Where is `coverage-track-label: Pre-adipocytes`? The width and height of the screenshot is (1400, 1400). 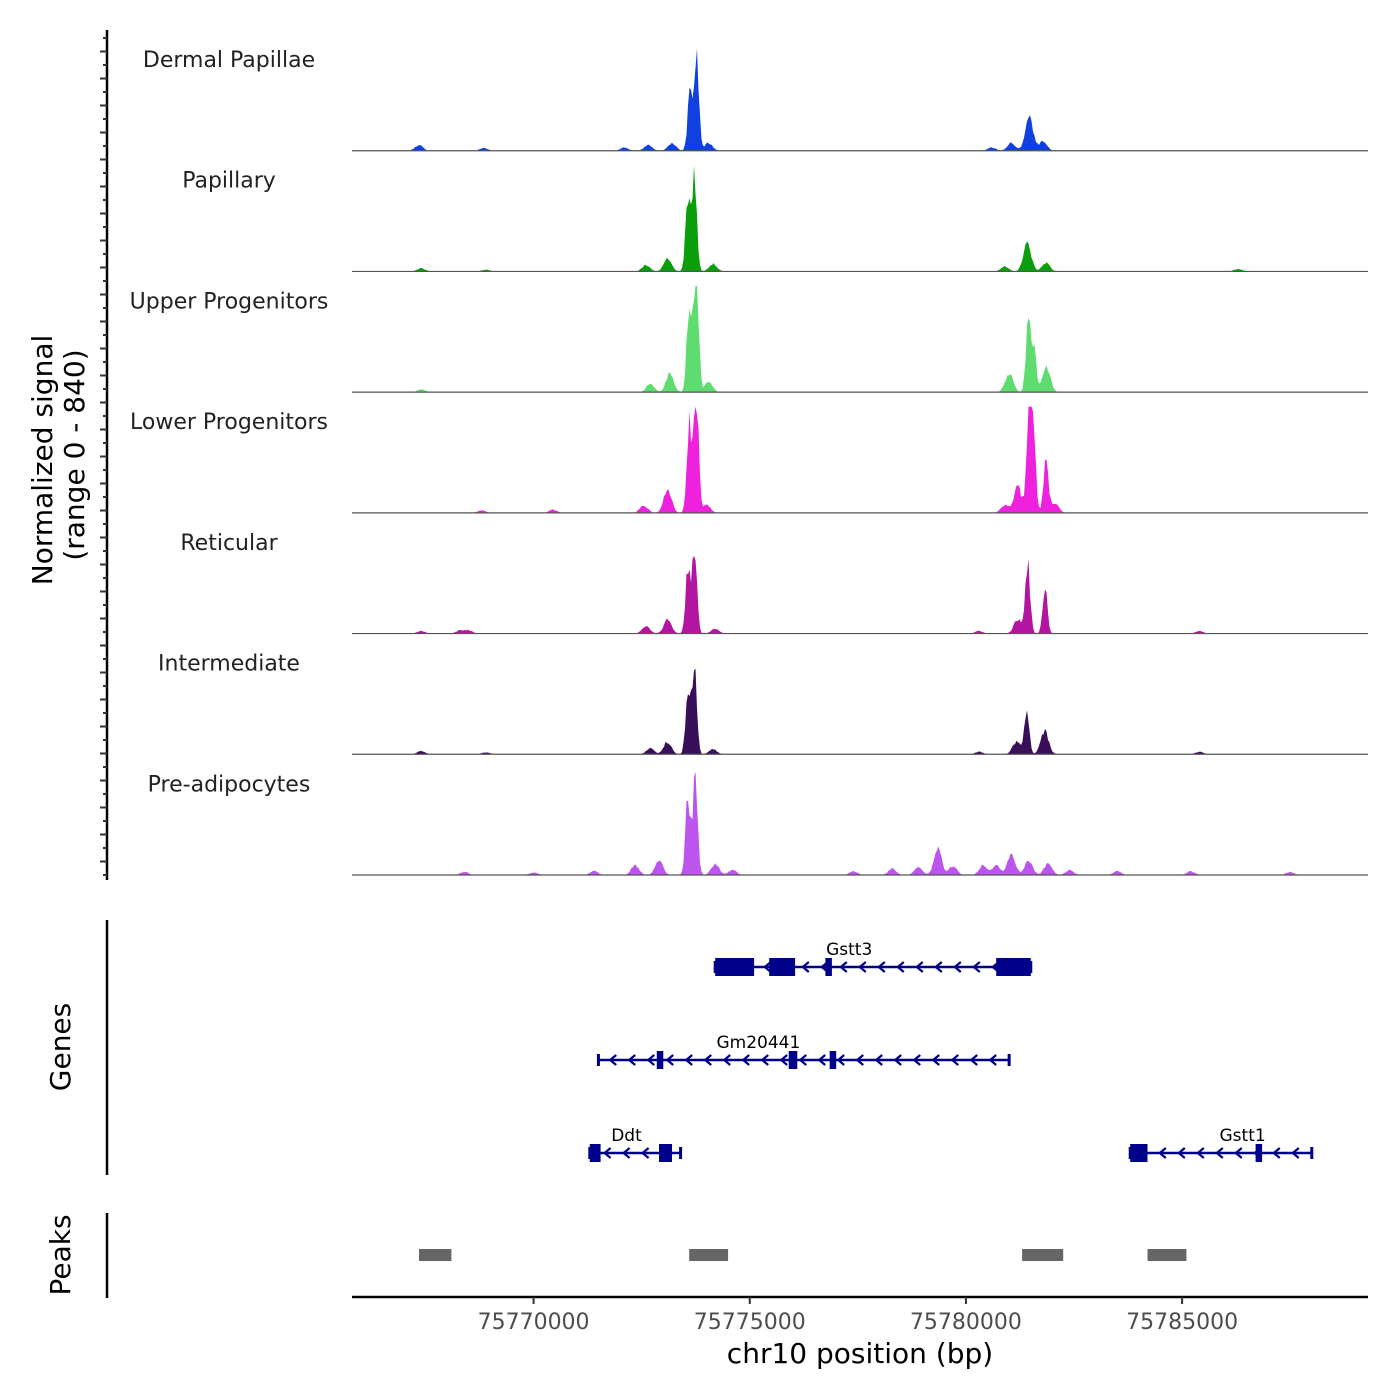
coverage-track-label: Pre-adipocytes is located at coordinates (229, 784).